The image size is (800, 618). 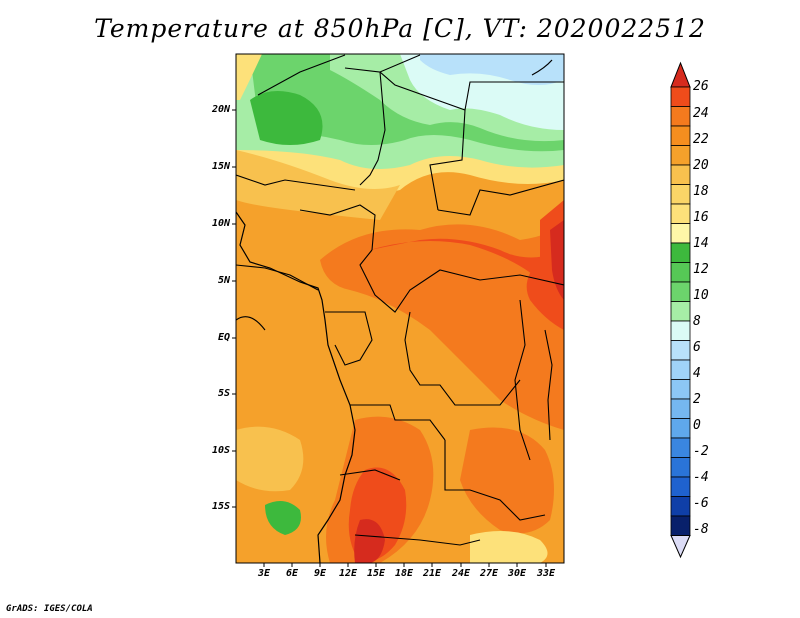 What do you see at coordinates (461, 573) in the screenshot?
I see `lon-label-24e: 24E` at bounding box center [461, 573].